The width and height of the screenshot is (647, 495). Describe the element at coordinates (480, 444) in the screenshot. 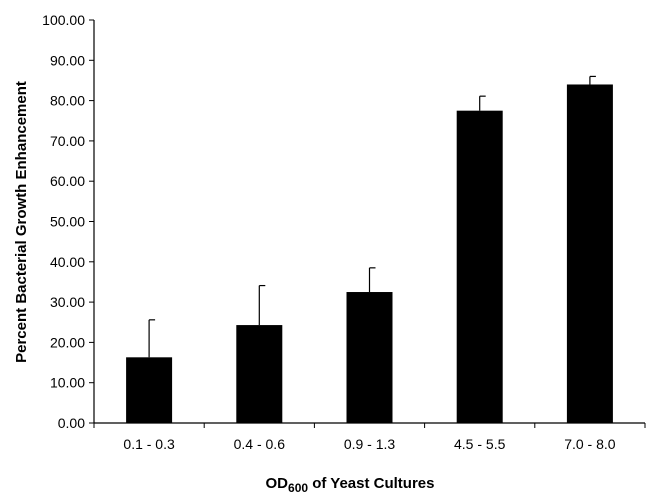

I see `x-tick-label: 4.5 - 5.5` at that location.